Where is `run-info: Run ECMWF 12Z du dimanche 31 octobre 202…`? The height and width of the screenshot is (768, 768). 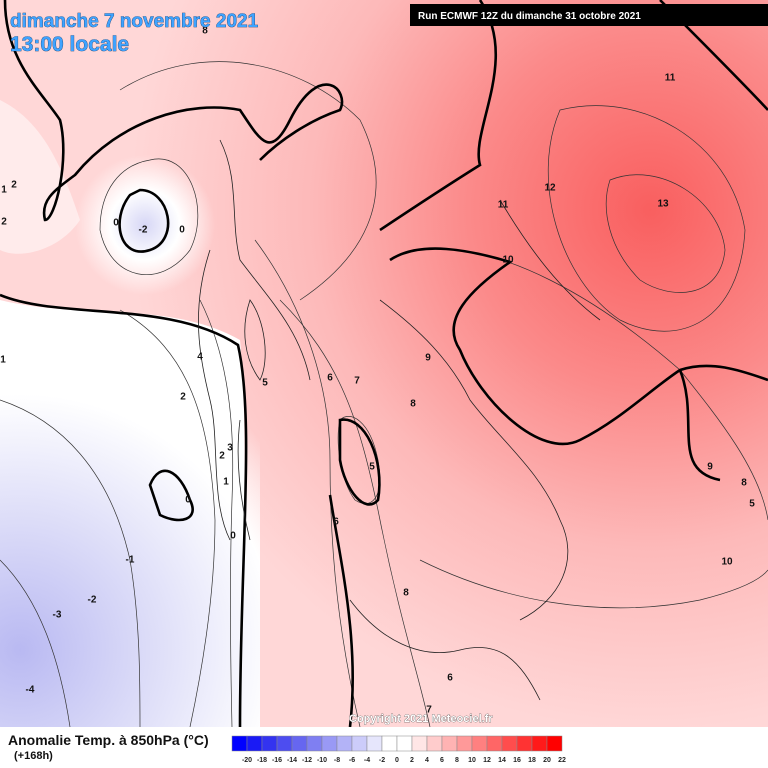 run-info: Run ECMWF 12Z du dimanche 31 octobre 202… is located at coordinates (529, 16).